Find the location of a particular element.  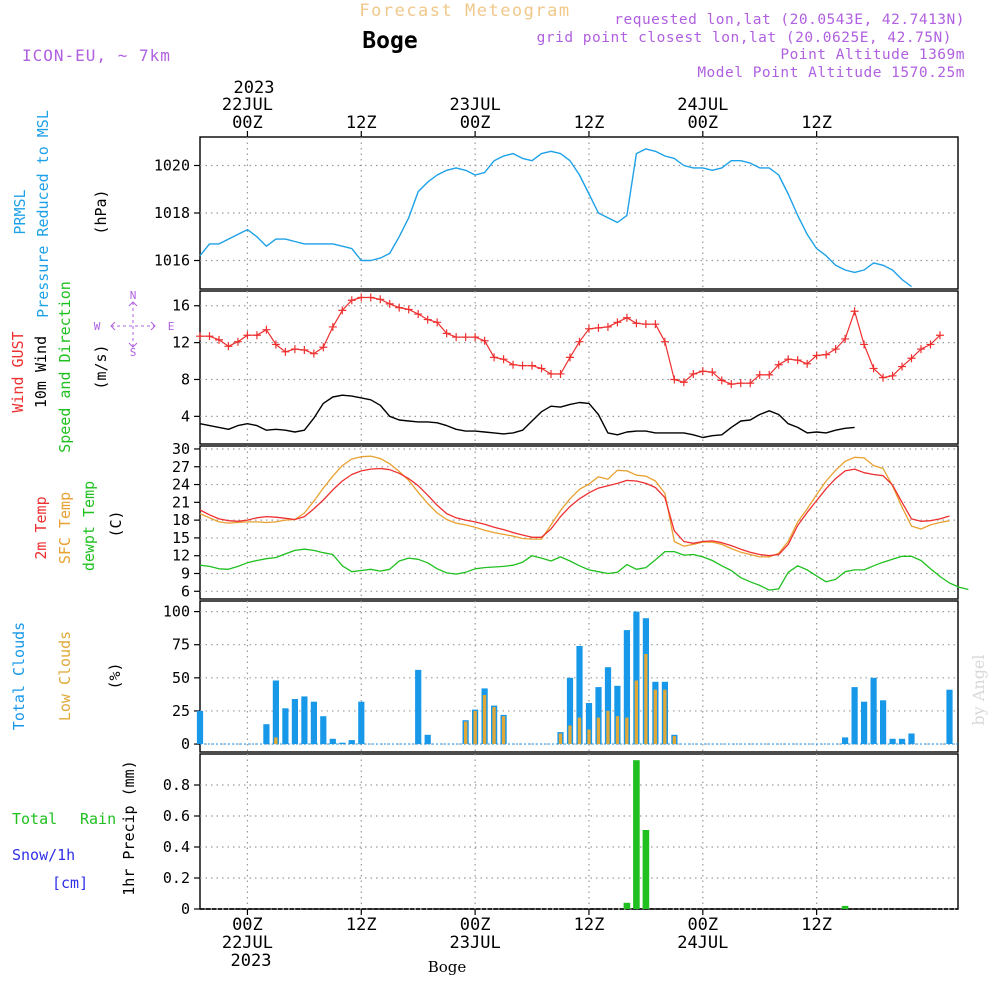

location-title: Boge is located at coordinates (389, 41).